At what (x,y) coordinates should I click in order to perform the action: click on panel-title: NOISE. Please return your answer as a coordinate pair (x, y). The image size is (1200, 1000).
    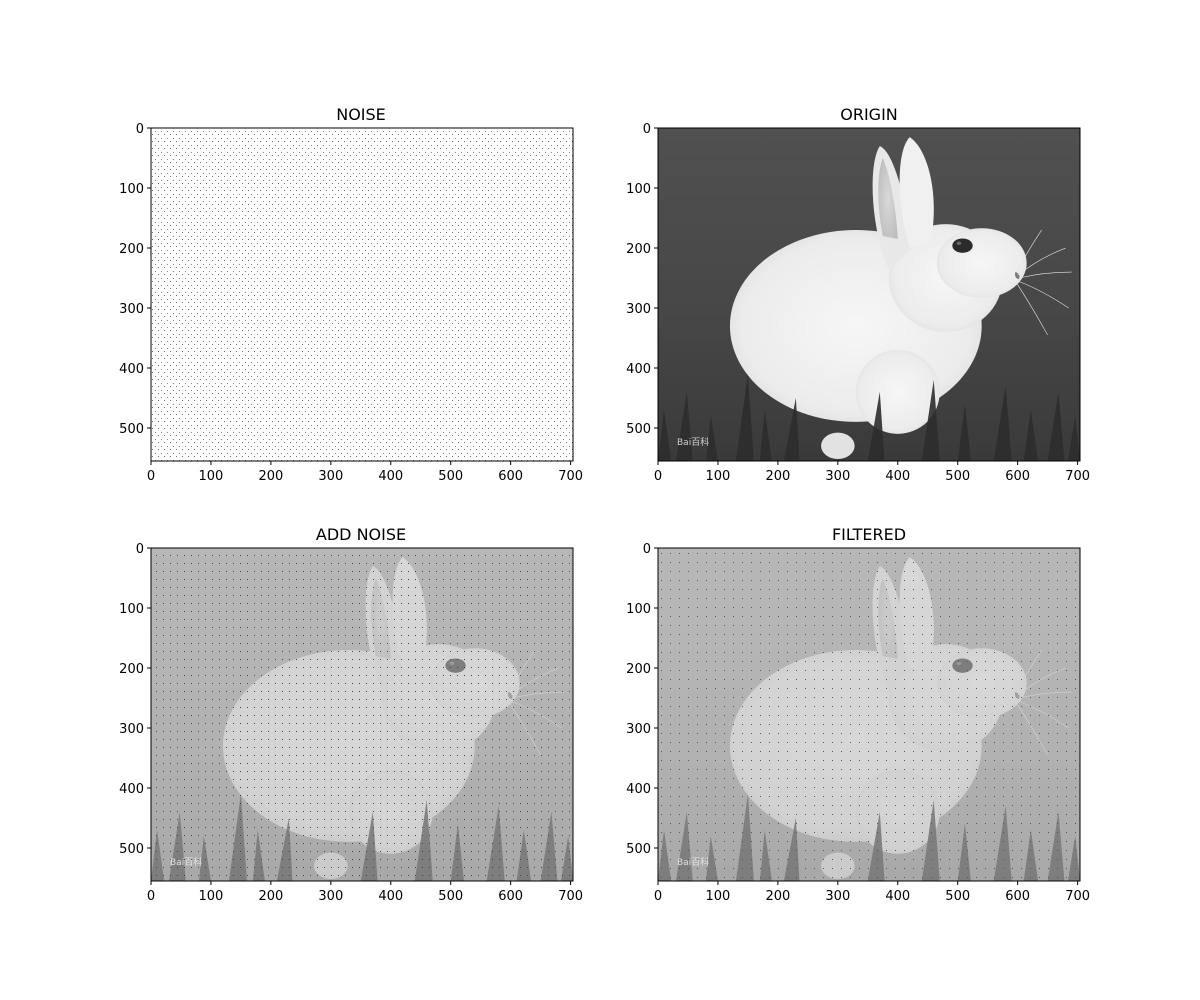
    Looking at the image, I should click on (361, 114).